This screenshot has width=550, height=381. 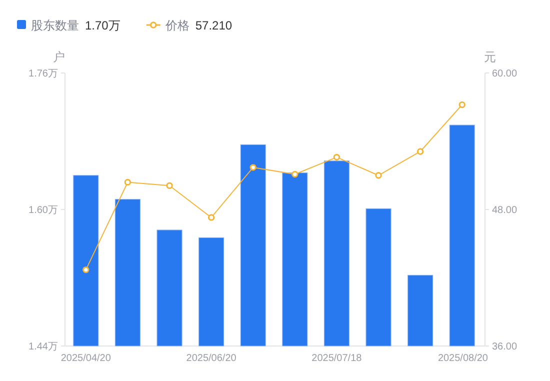 I want to click on y-tick-label: 1.44万, so click(x=43, y=347).